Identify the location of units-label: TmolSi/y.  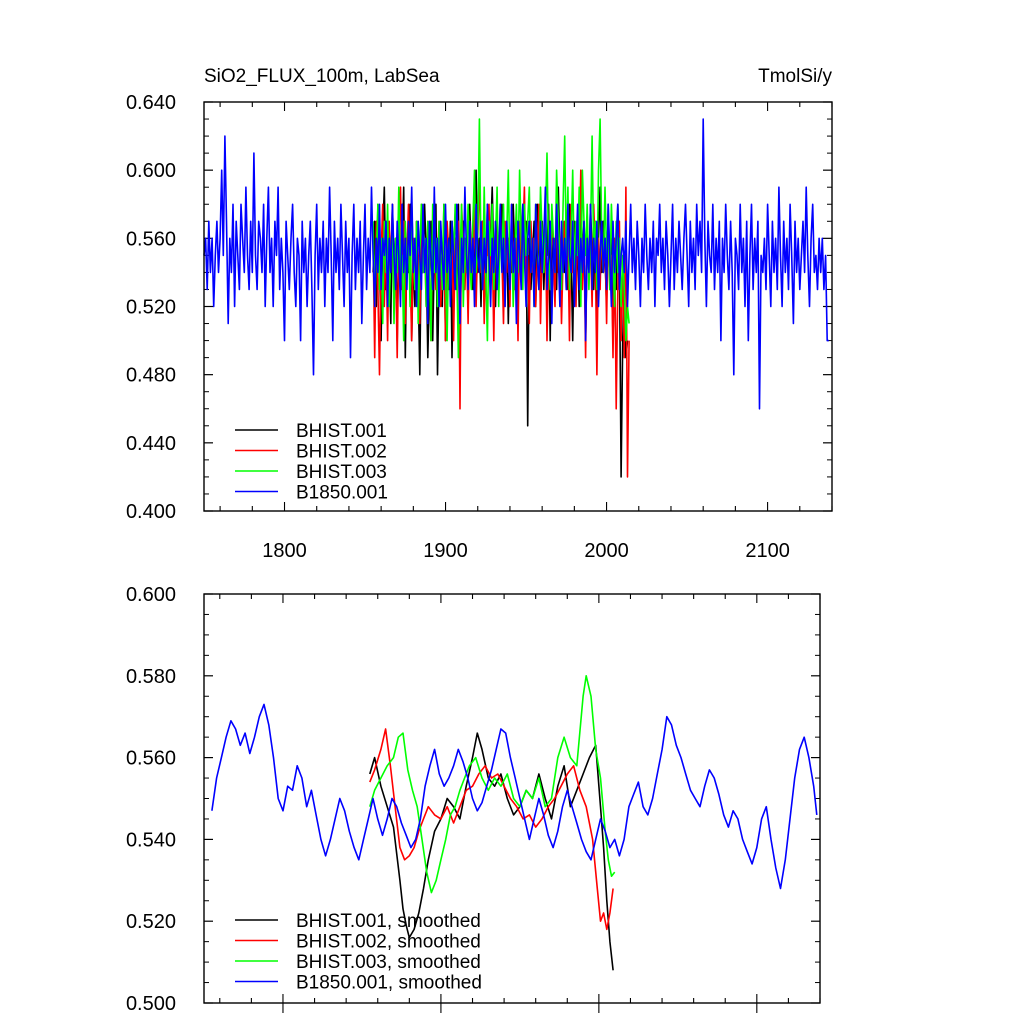
(795, 76).